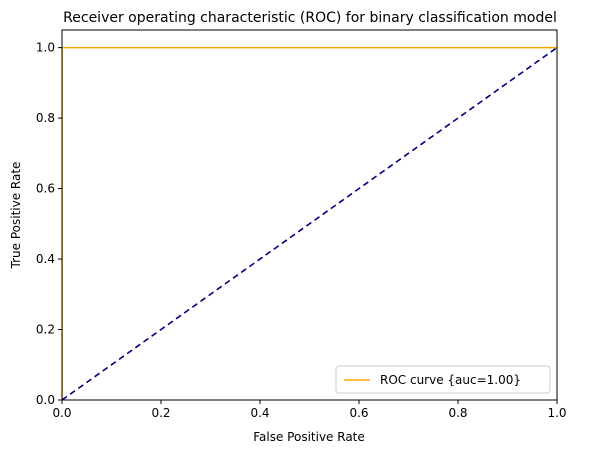 Image resolution: width=613 pixels, height=453 pixels. I want to click on x-tick-label: 0.0, so click(61, 413).